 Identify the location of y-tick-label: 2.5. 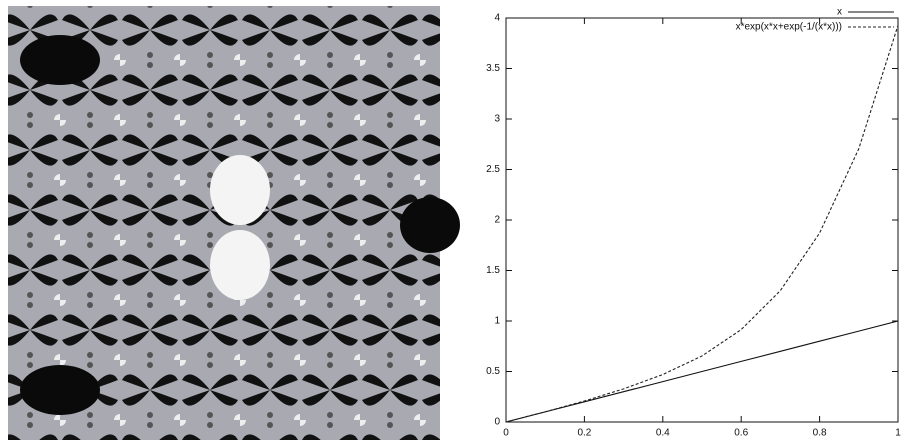
(493, 169).